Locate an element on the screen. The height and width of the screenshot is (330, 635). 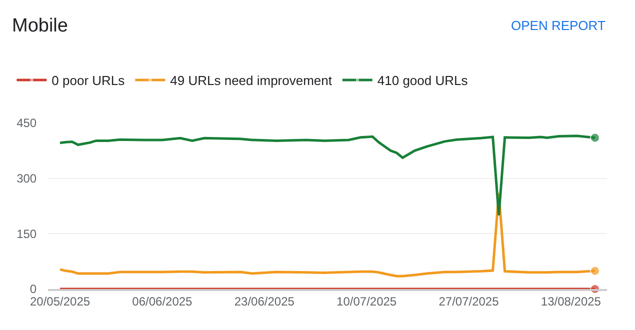
y-tick-label: 150 is located at coordinates (26, 233).